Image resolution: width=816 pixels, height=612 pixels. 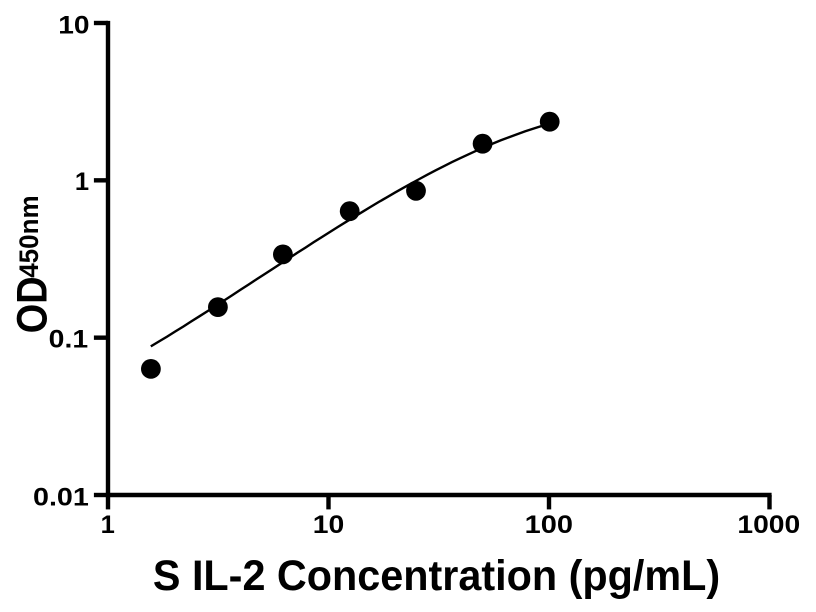 I want to click on svg-text: 1000, so click(x=768, y=525).